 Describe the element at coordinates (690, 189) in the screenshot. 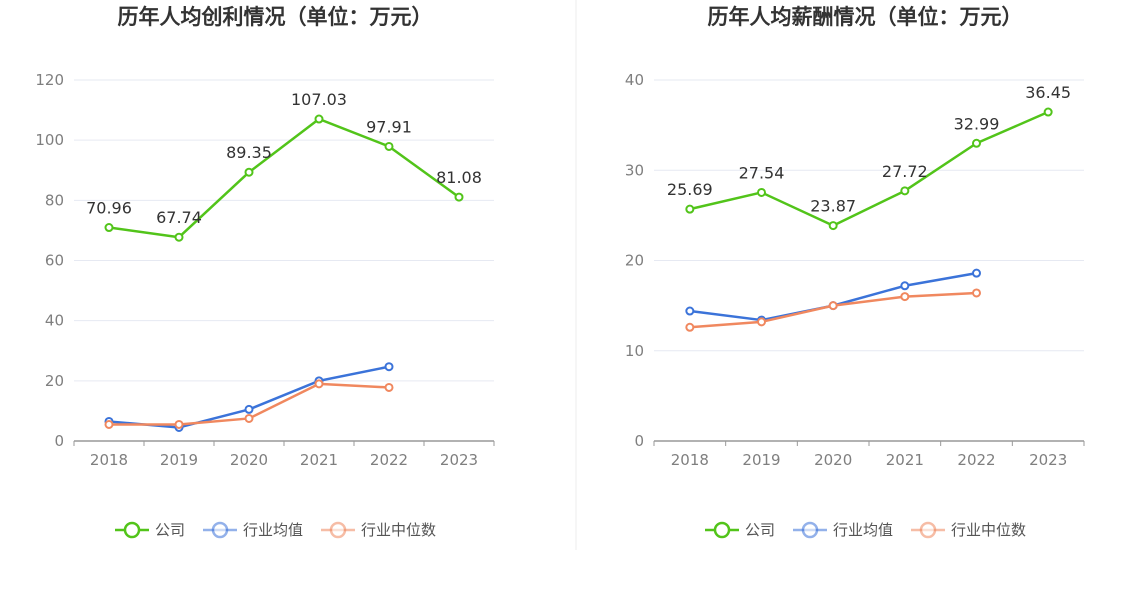

I see `data-label: 25.69` at that location.